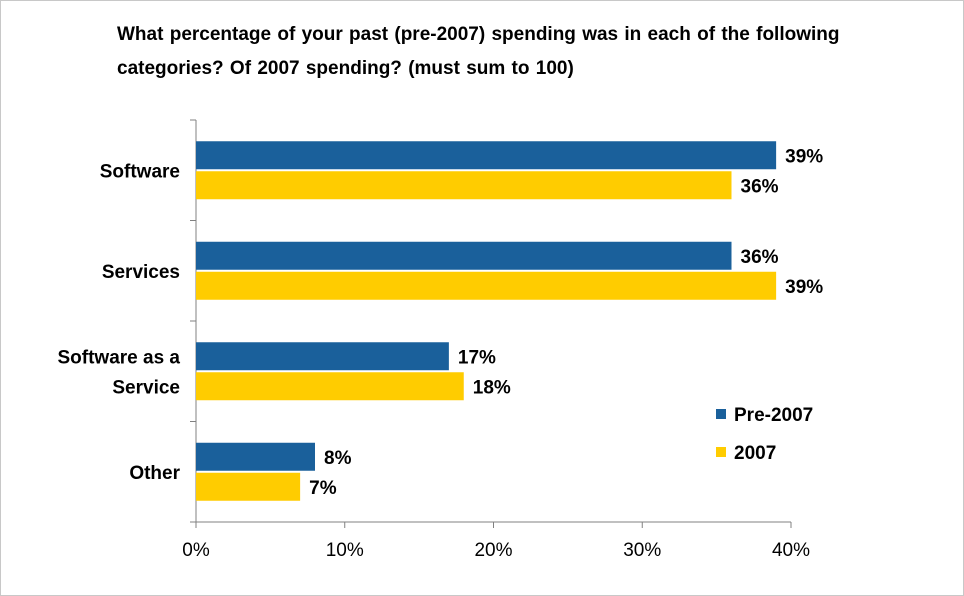 This screenshot has width=964, height=596. Describe the element at coordinates (345, 550) in the screenshot. I see `x-tick-label: 10%` at that location.